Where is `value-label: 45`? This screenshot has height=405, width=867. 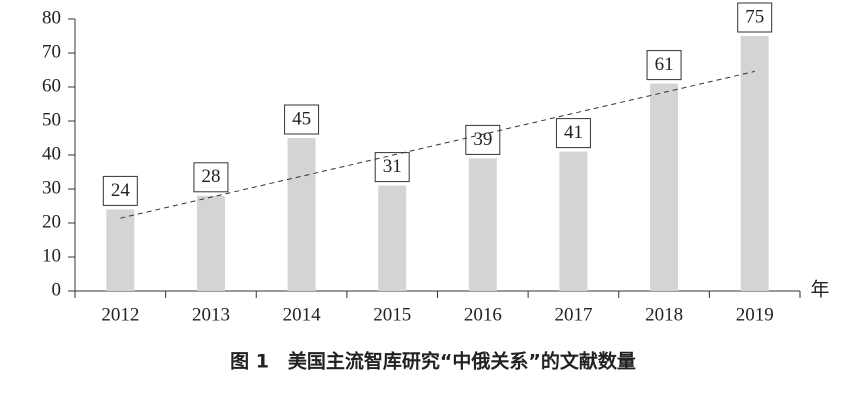
value-label: 45 is located at coordinates (301, 118).